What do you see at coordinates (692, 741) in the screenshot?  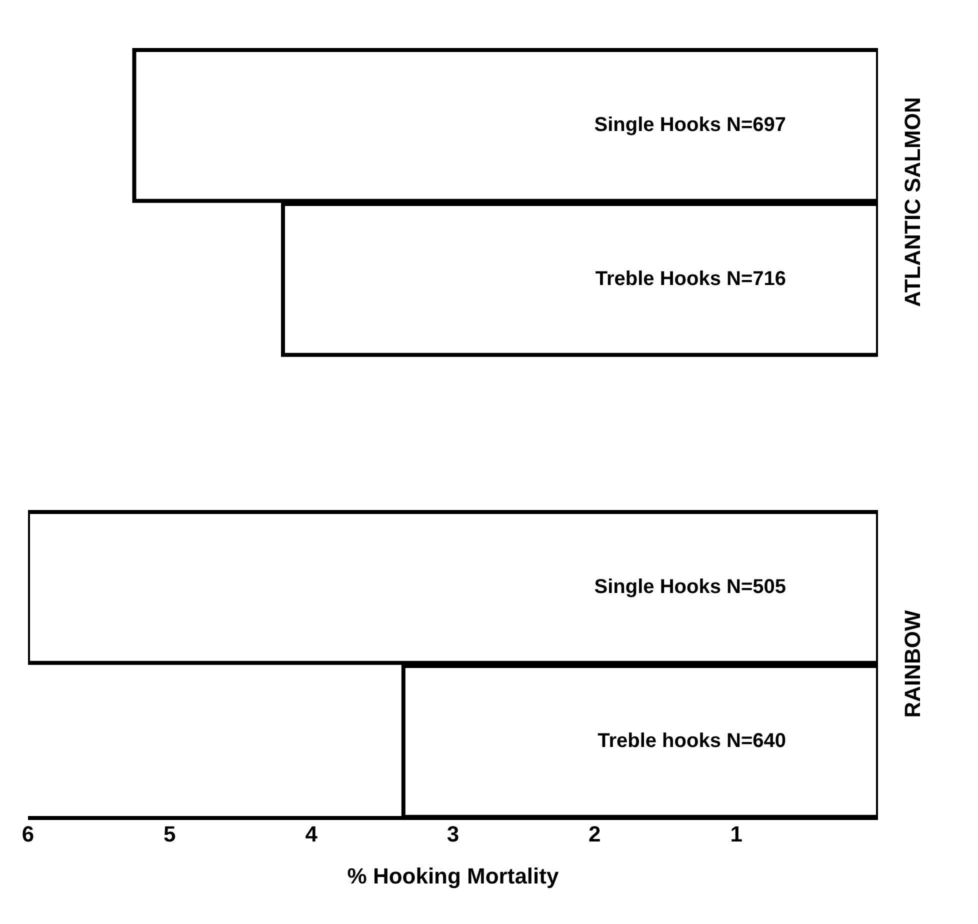 I see `y-tick-label: Treble hooks N=640` at bounding box center [692, 741].